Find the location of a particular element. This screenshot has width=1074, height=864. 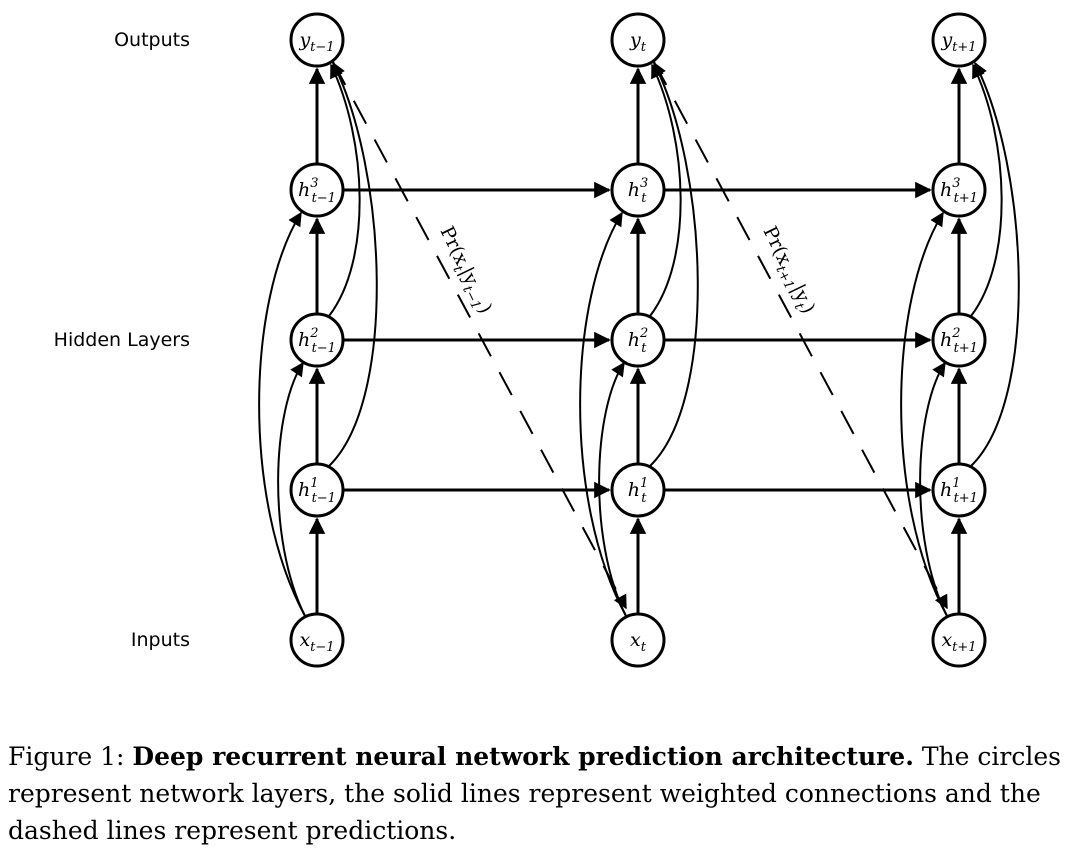

node-h2-curr: h2 t is located at coordinates (638, 340).